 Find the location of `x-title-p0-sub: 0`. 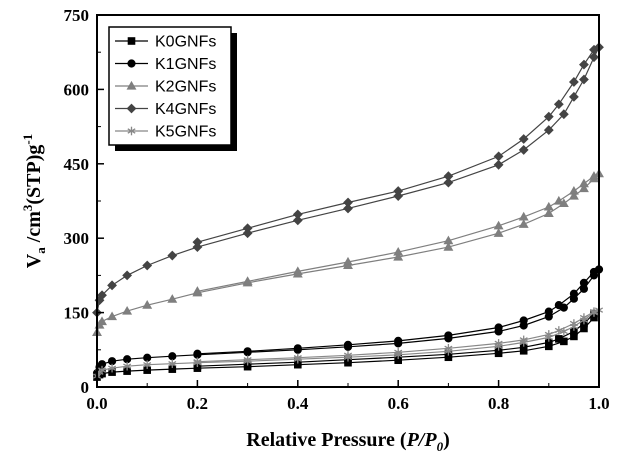

x-title-p0-sub: 0 is located at coordinates (440, 446).